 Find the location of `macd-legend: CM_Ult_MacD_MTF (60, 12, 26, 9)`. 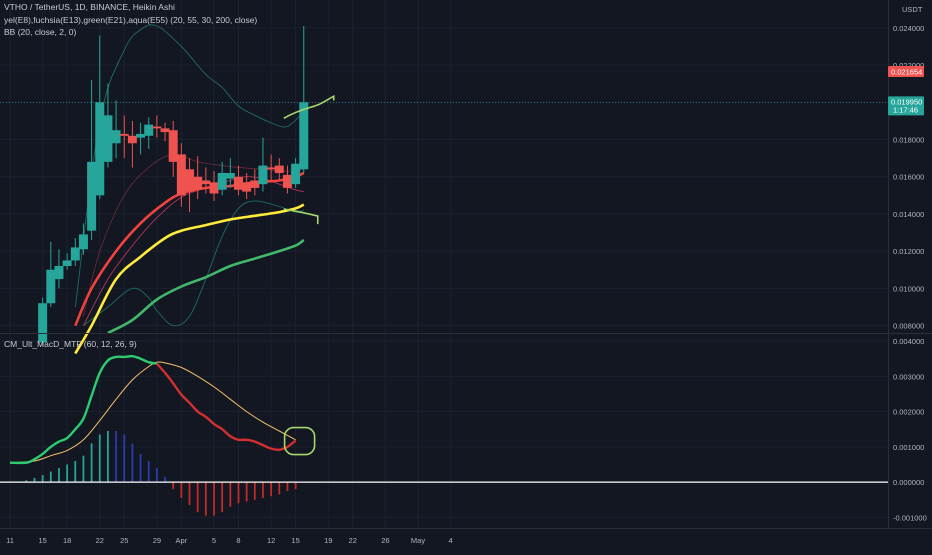

macd-legend: CM_Ult_MacD_MTF (60, 12, 26, 9) is located at coordinates (70, 344).